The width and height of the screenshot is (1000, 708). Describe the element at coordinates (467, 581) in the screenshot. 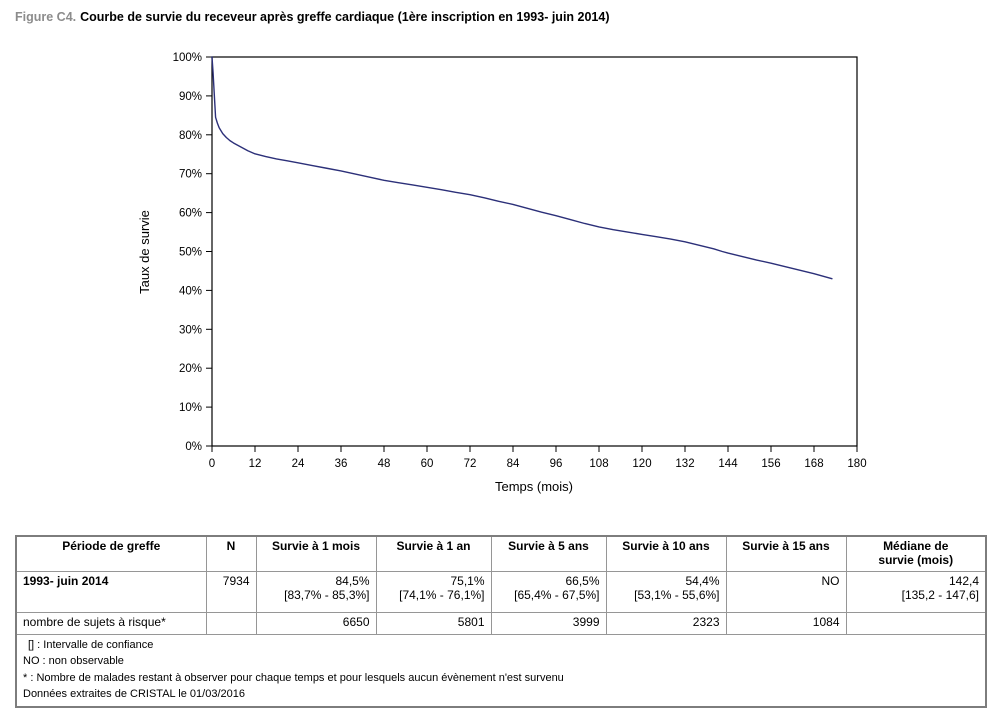

I see `value-line: 75,1%` at that location.